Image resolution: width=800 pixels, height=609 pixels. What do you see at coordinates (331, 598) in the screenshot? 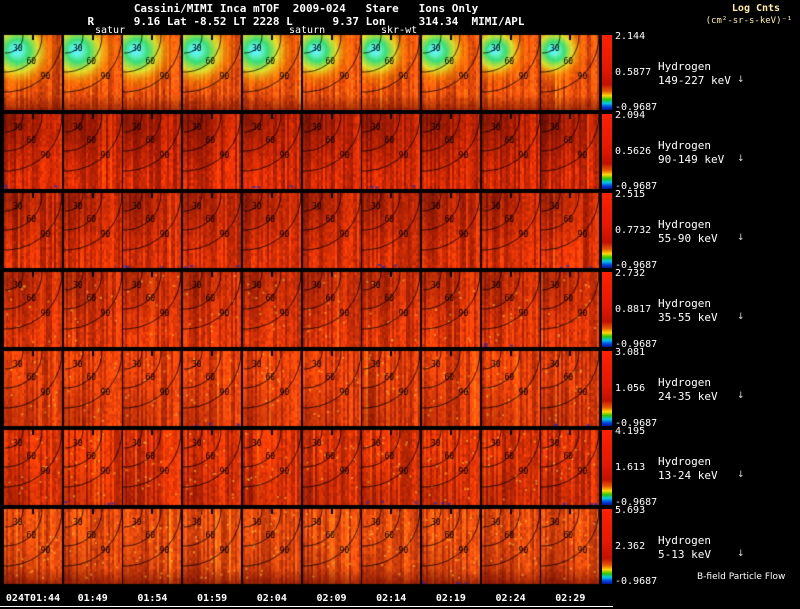
I see `time-axis-label: 02:09` at bounding box center [331, 598].